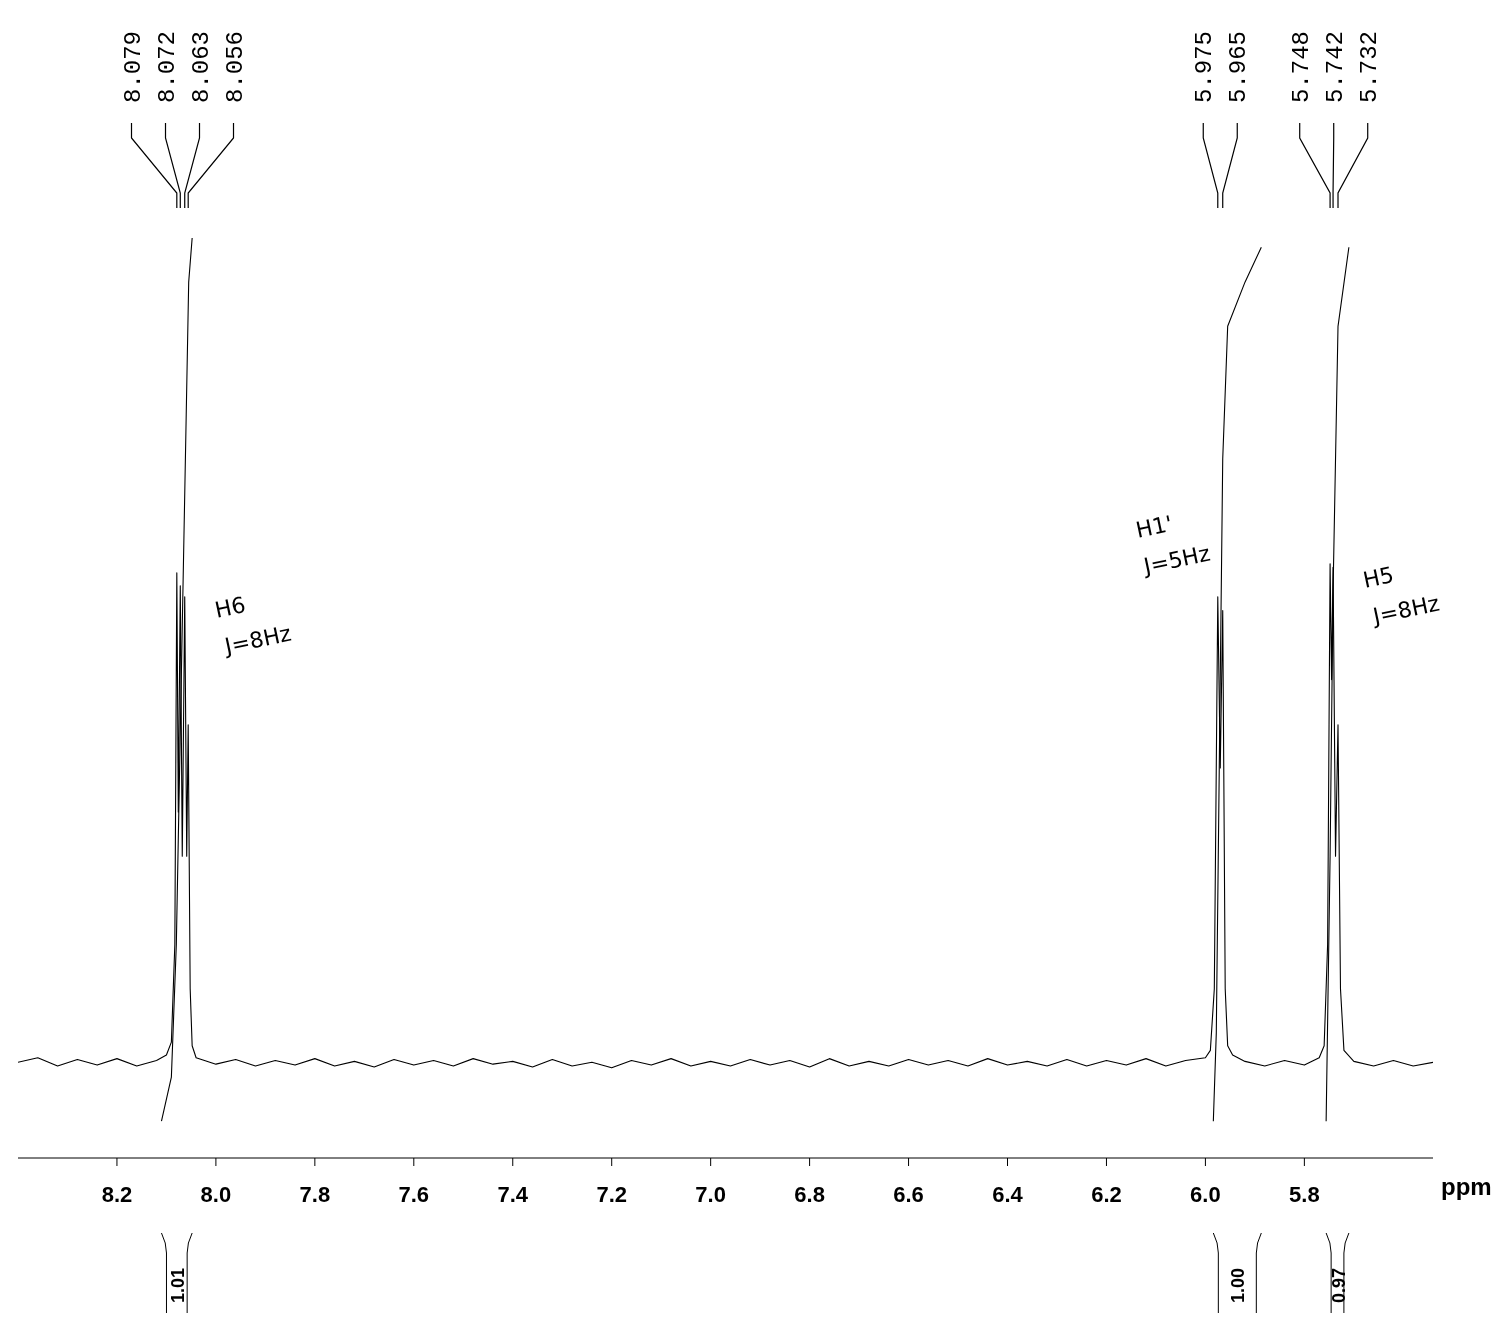 This screenshot has width=1501, height=1338. Describe the element at coordinates (1301, 66) in the screenshot. I see `annotation: 5.748` at that location.